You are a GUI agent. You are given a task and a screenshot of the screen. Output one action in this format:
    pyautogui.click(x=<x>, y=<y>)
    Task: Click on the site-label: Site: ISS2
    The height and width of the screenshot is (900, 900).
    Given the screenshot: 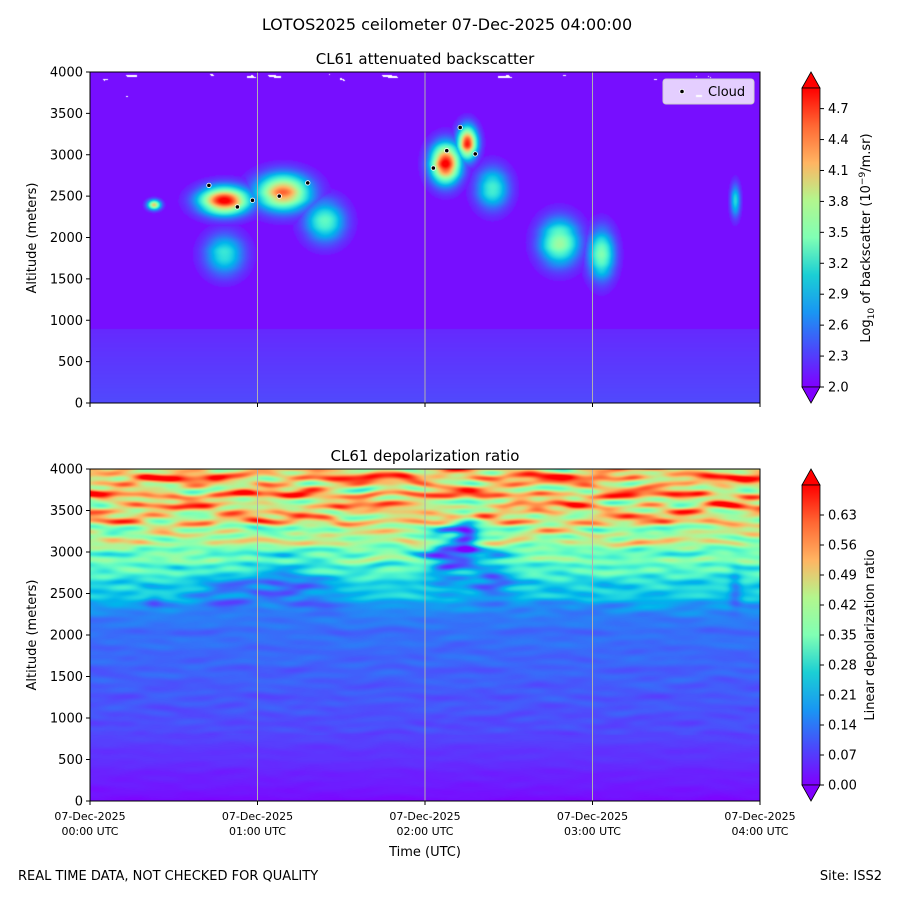 What is the action you would take?
    pyautogui.click(x=850, y=876)
    